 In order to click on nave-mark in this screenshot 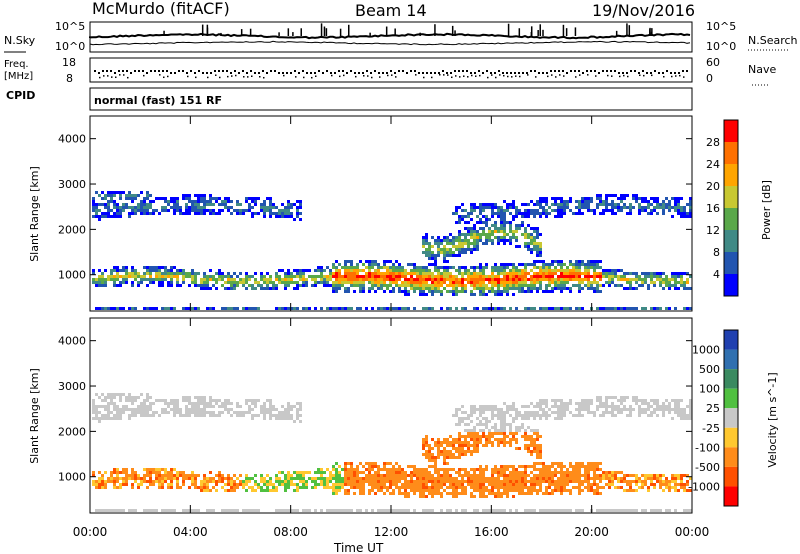, I will do `click(228, 76)`.